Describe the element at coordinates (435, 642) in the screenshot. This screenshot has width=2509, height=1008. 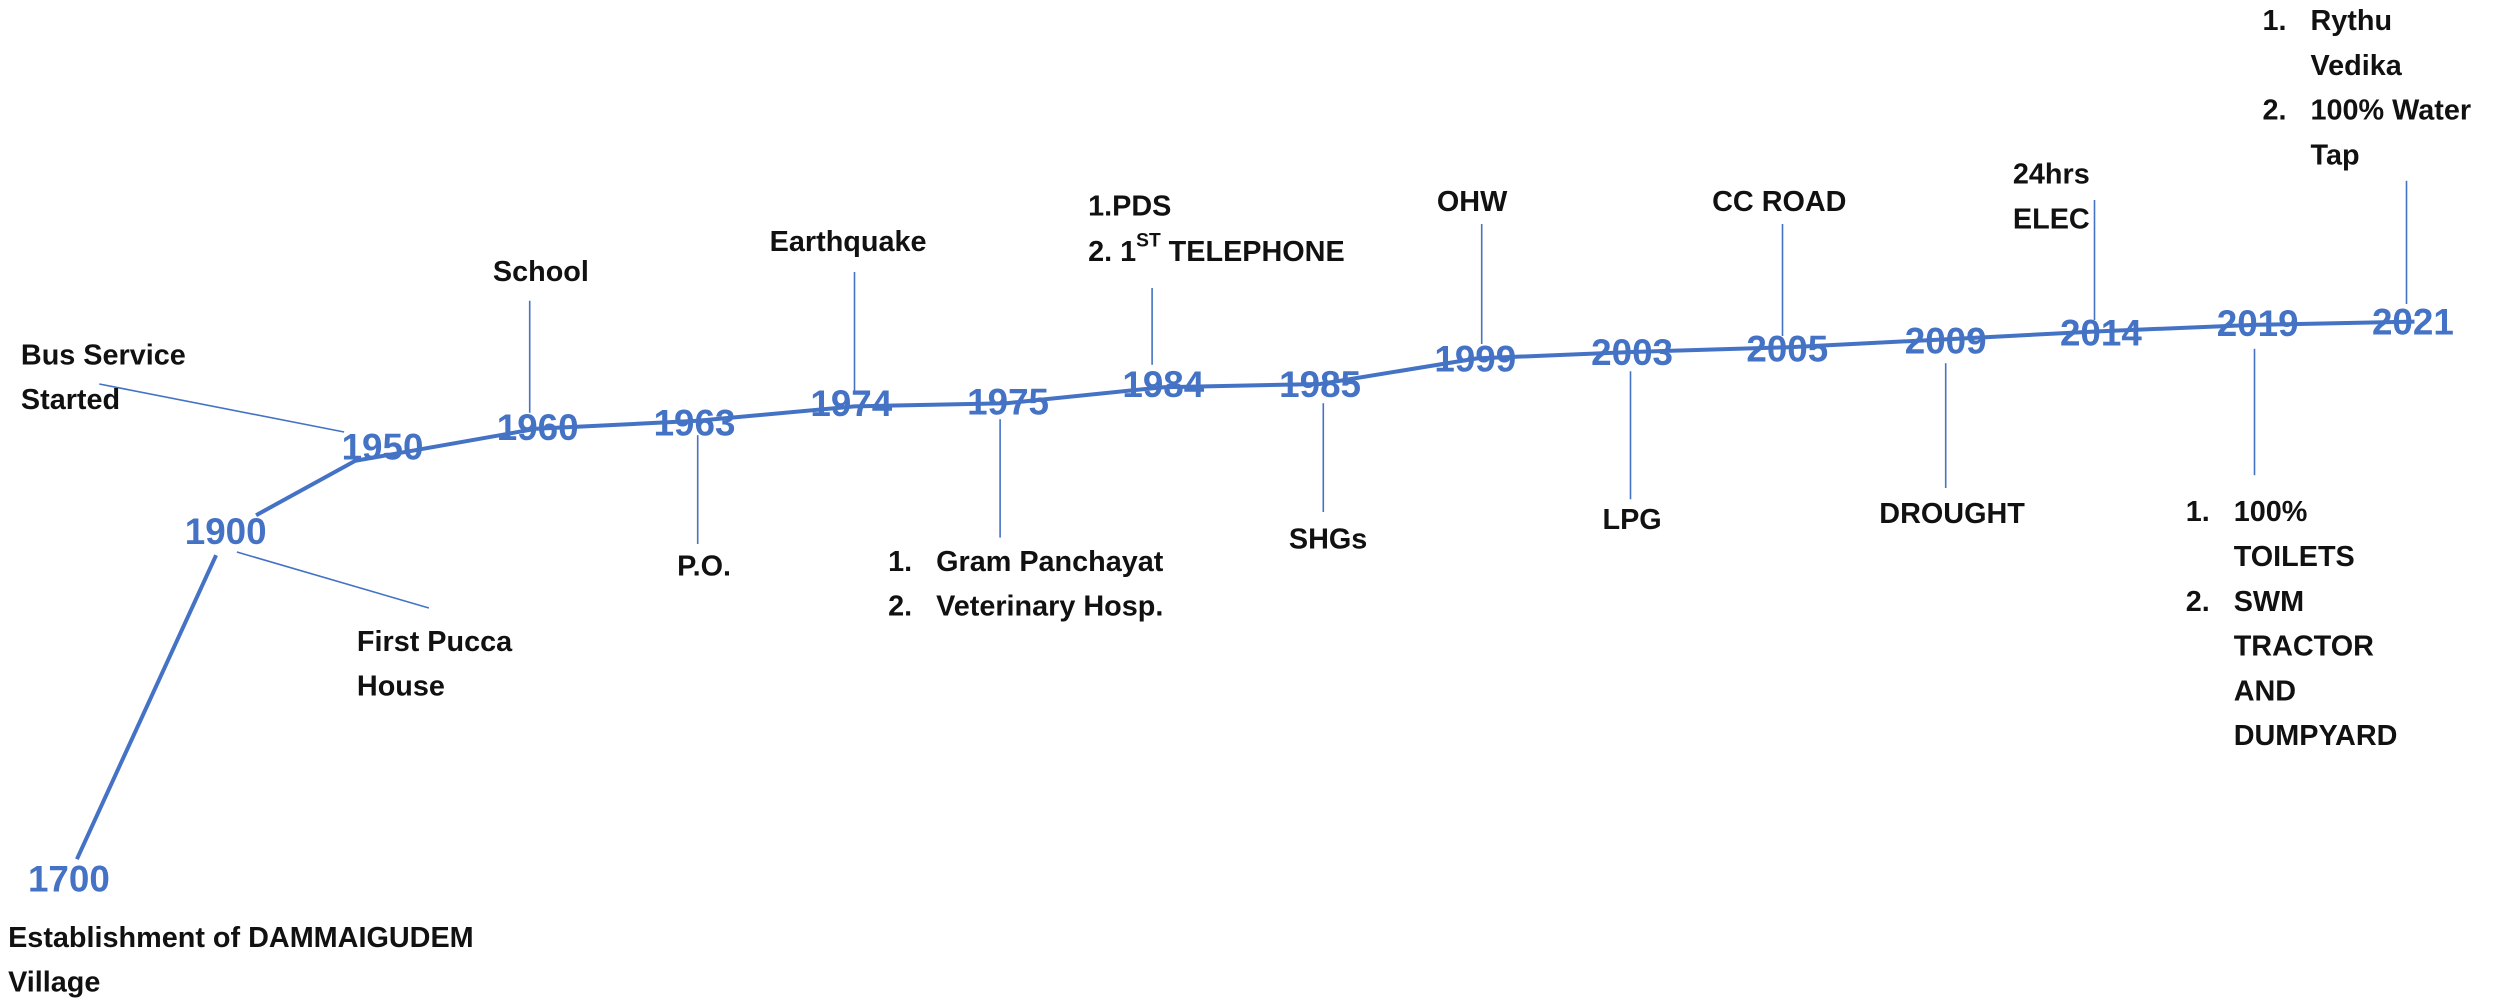
I see `event-label: First Pucca` at that location.